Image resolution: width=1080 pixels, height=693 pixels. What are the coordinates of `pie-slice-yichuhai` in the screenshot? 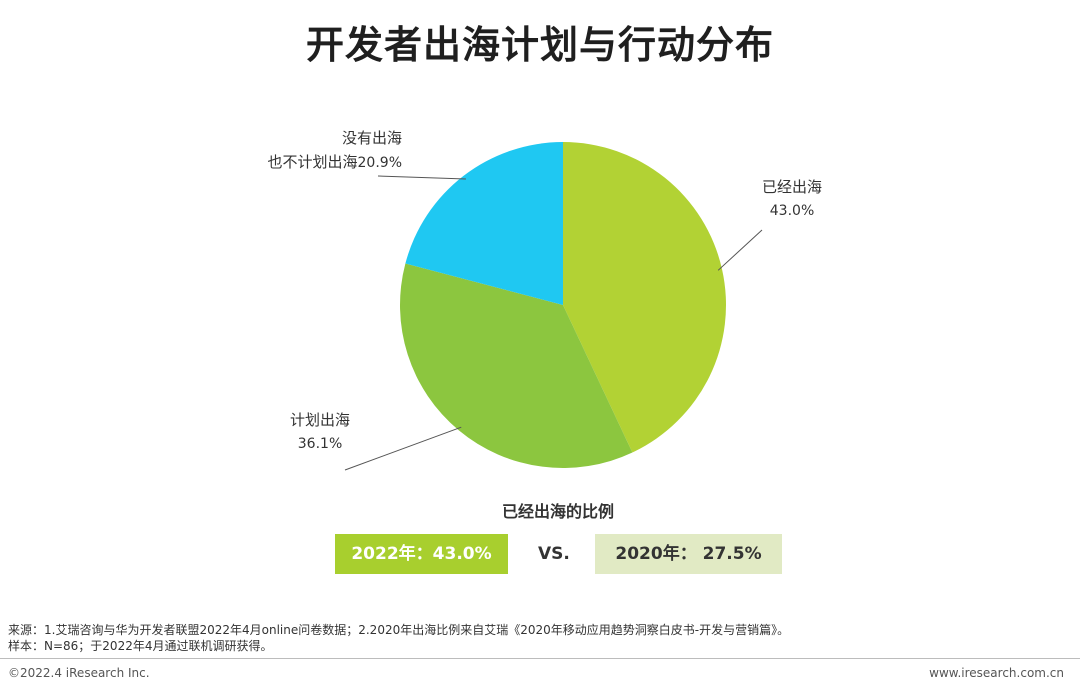 It's located at (644, 297).